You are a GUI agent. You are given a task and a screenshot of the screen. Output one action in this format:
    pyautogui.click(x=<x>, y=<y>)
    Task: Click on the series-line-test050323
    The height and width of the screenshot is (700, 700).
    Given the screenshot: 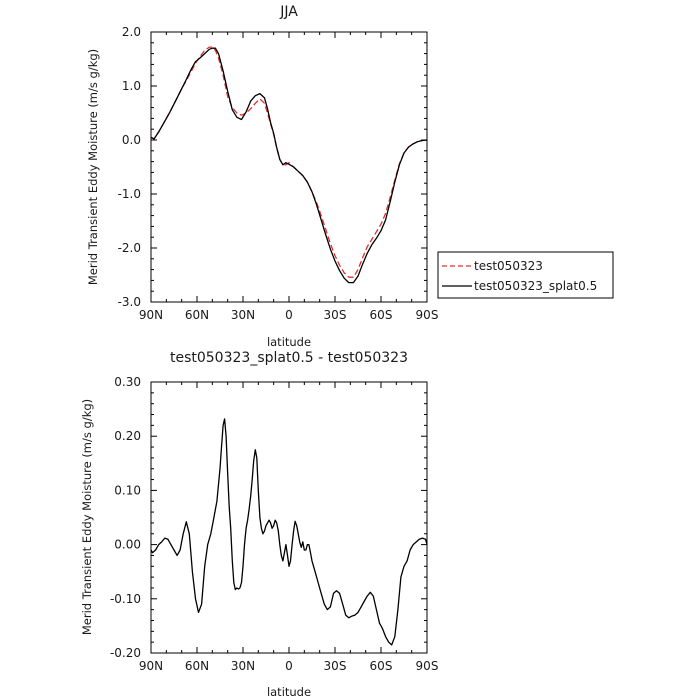 What is the action you would take?
    pyautogui.click(x=289, y=162)
    